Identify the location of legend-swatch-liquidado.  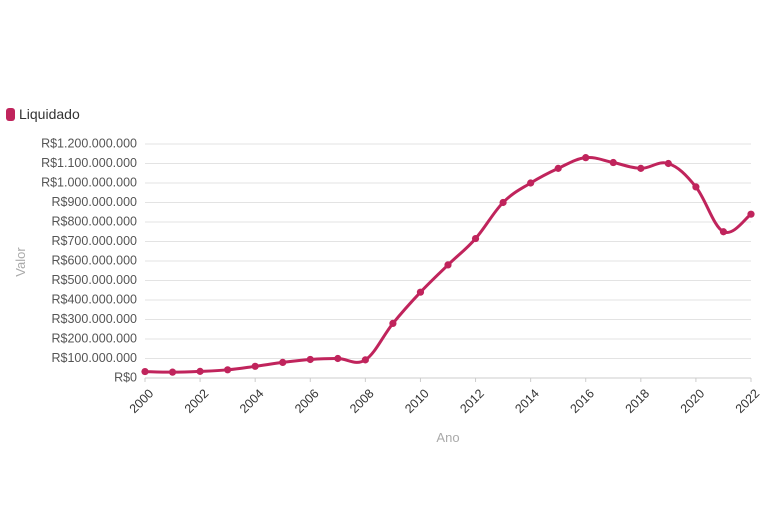
(10, 114).